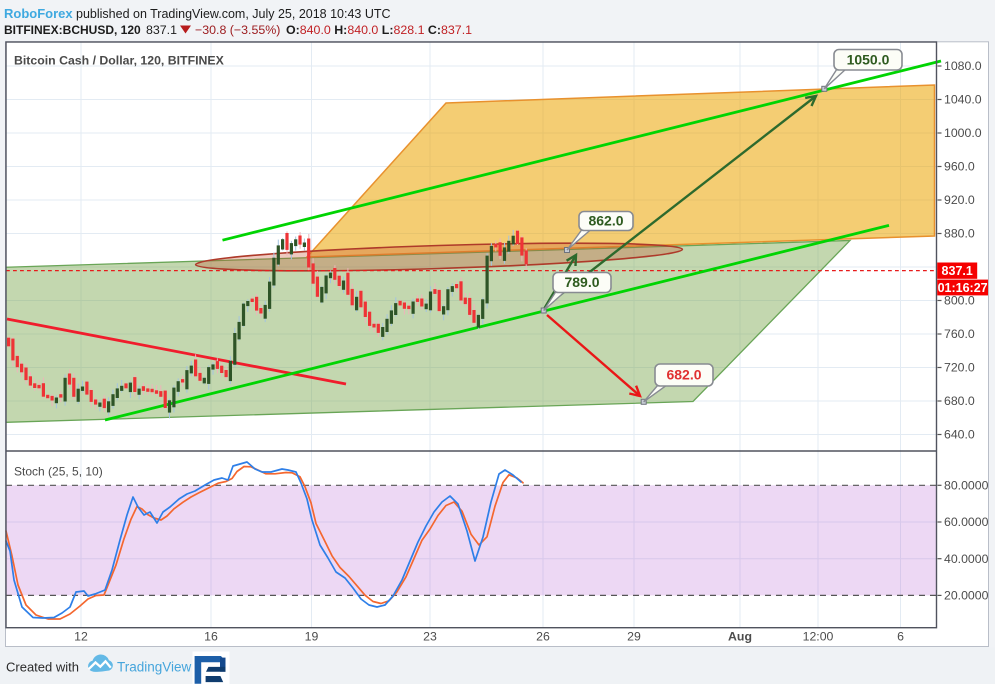 The width and height of the screenshot is (995, 684). I want to click on svg-text: 1000.0, so click(963, 133).